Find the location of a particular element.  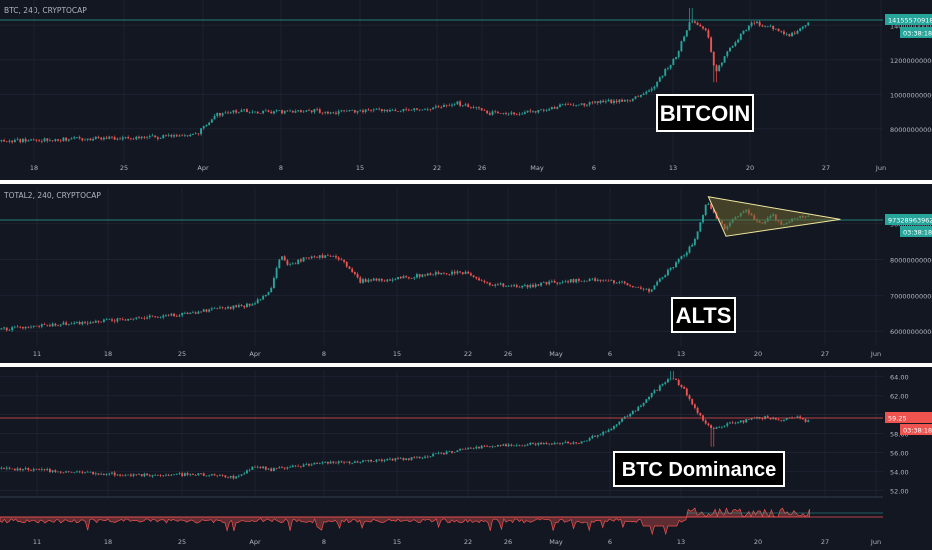

x-tick-label: 22 is located at coordinates (468, 542).